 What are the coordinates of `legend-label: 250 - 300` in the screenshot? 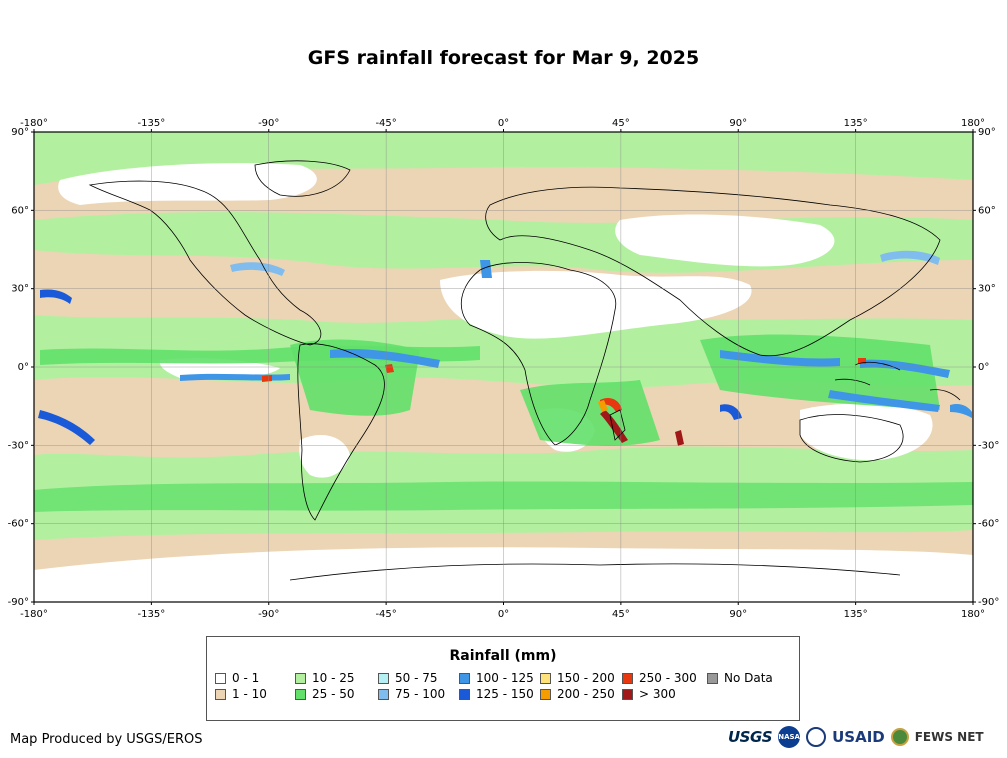 It's located at (668, 678).